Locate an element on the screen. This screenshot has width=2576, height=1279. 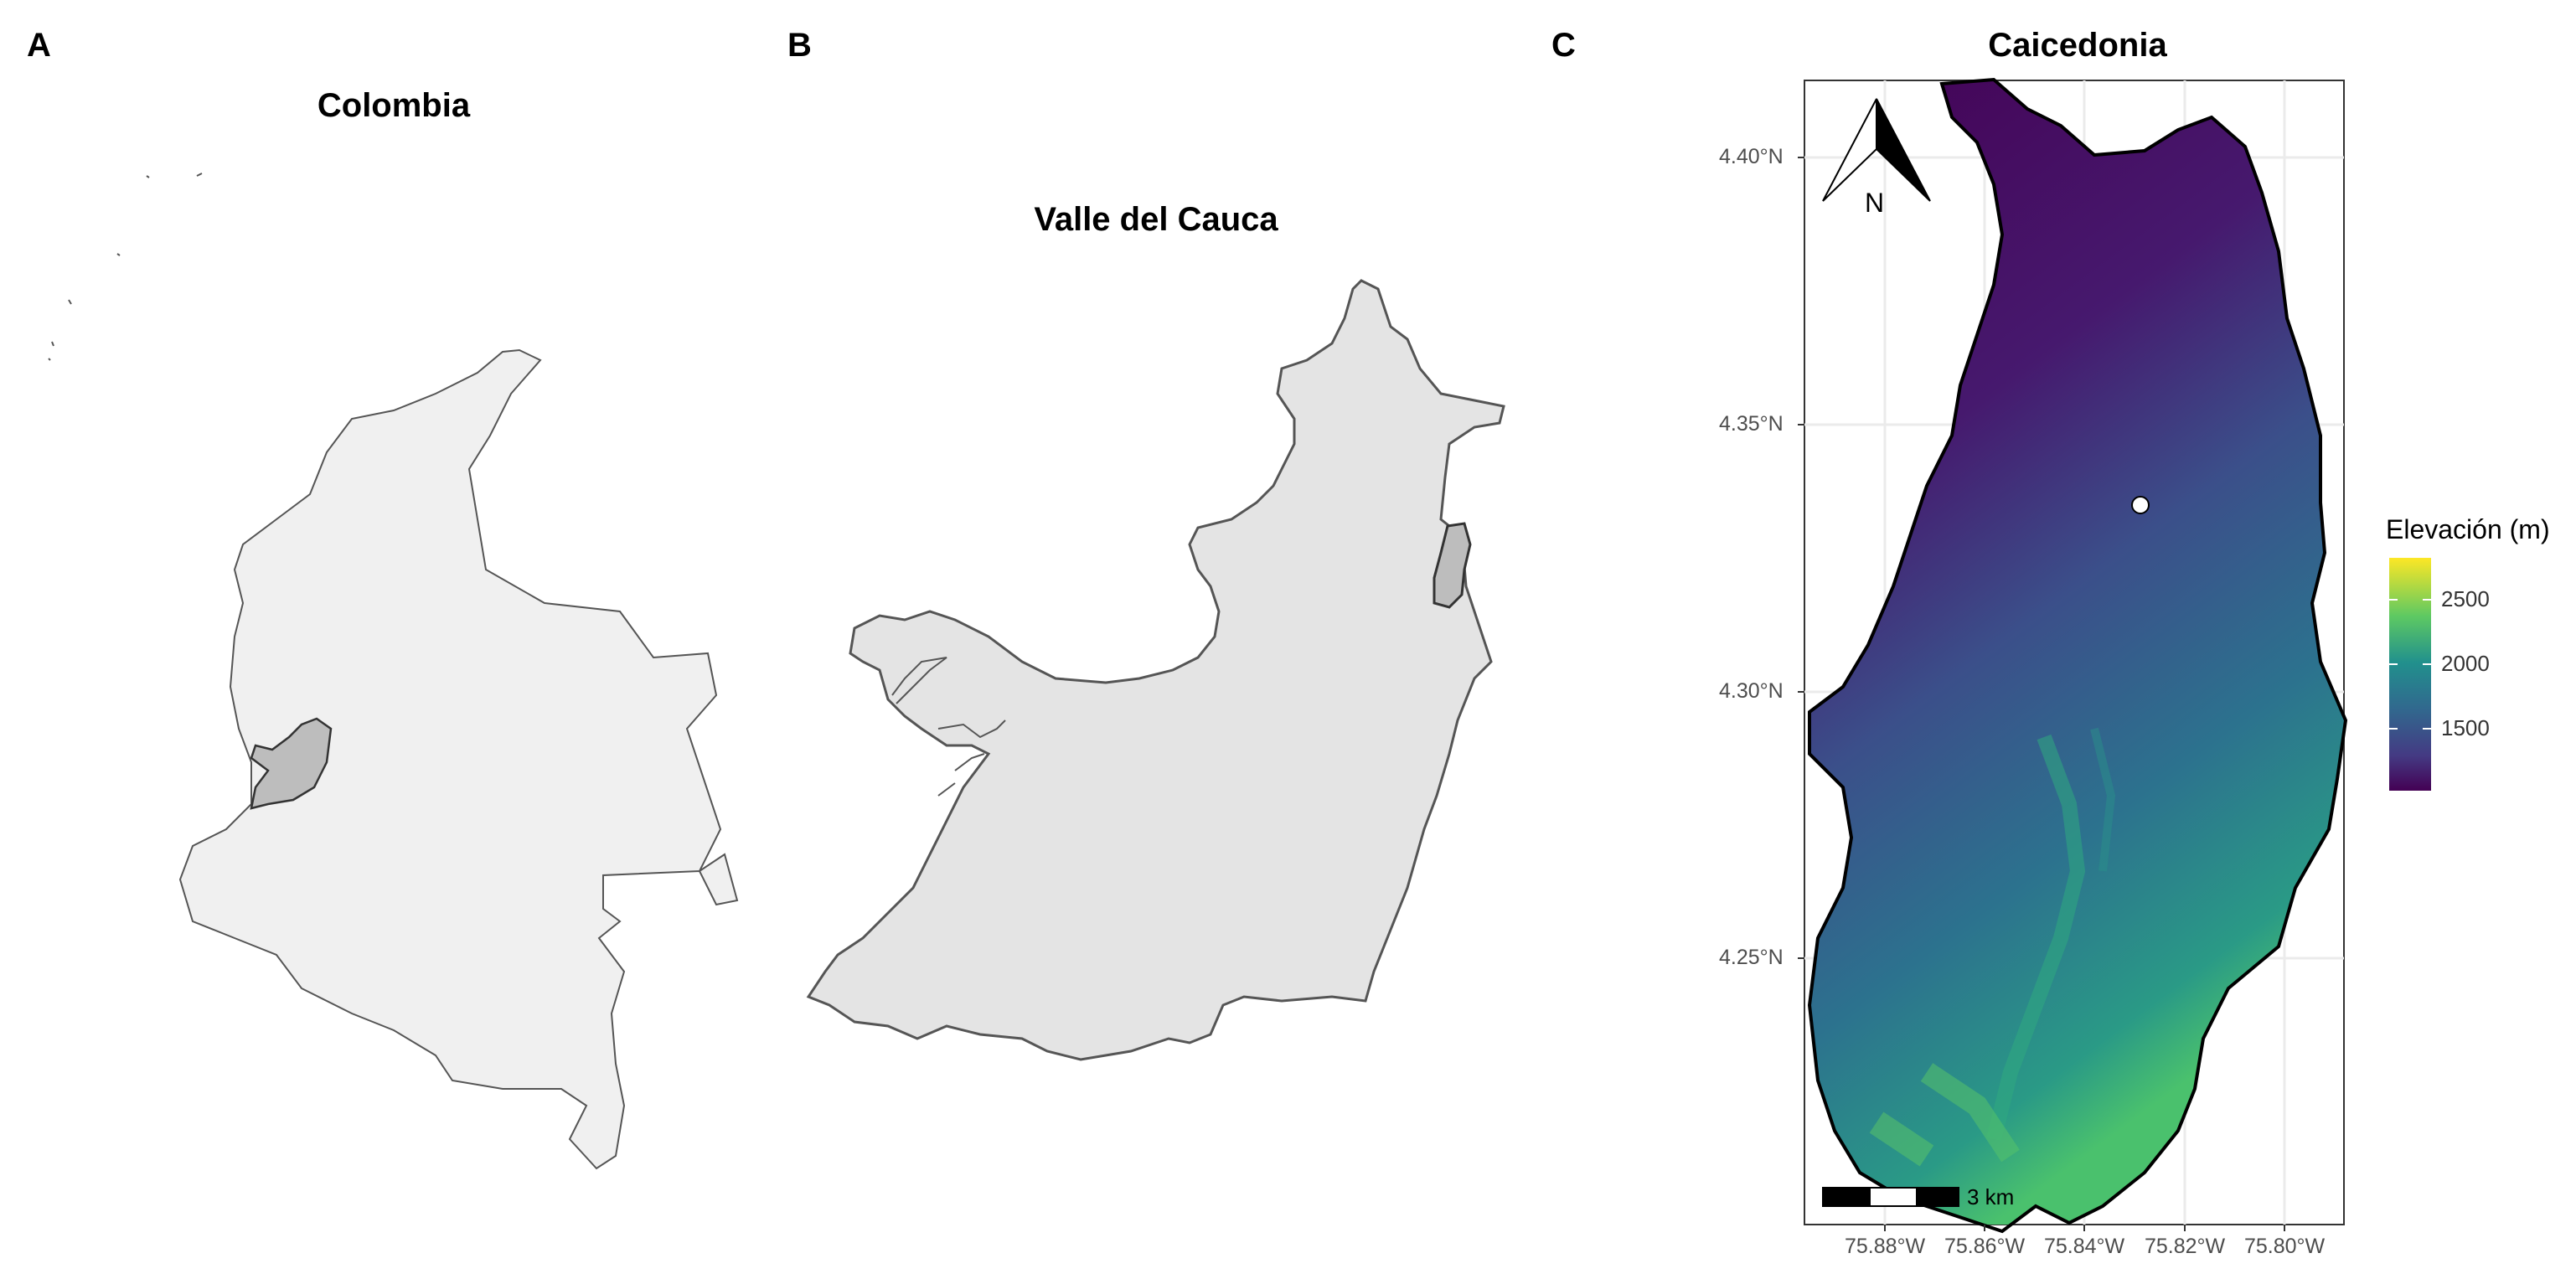
x-tick-label-5: 75.80°W is located at coordinates (2285, 1246).